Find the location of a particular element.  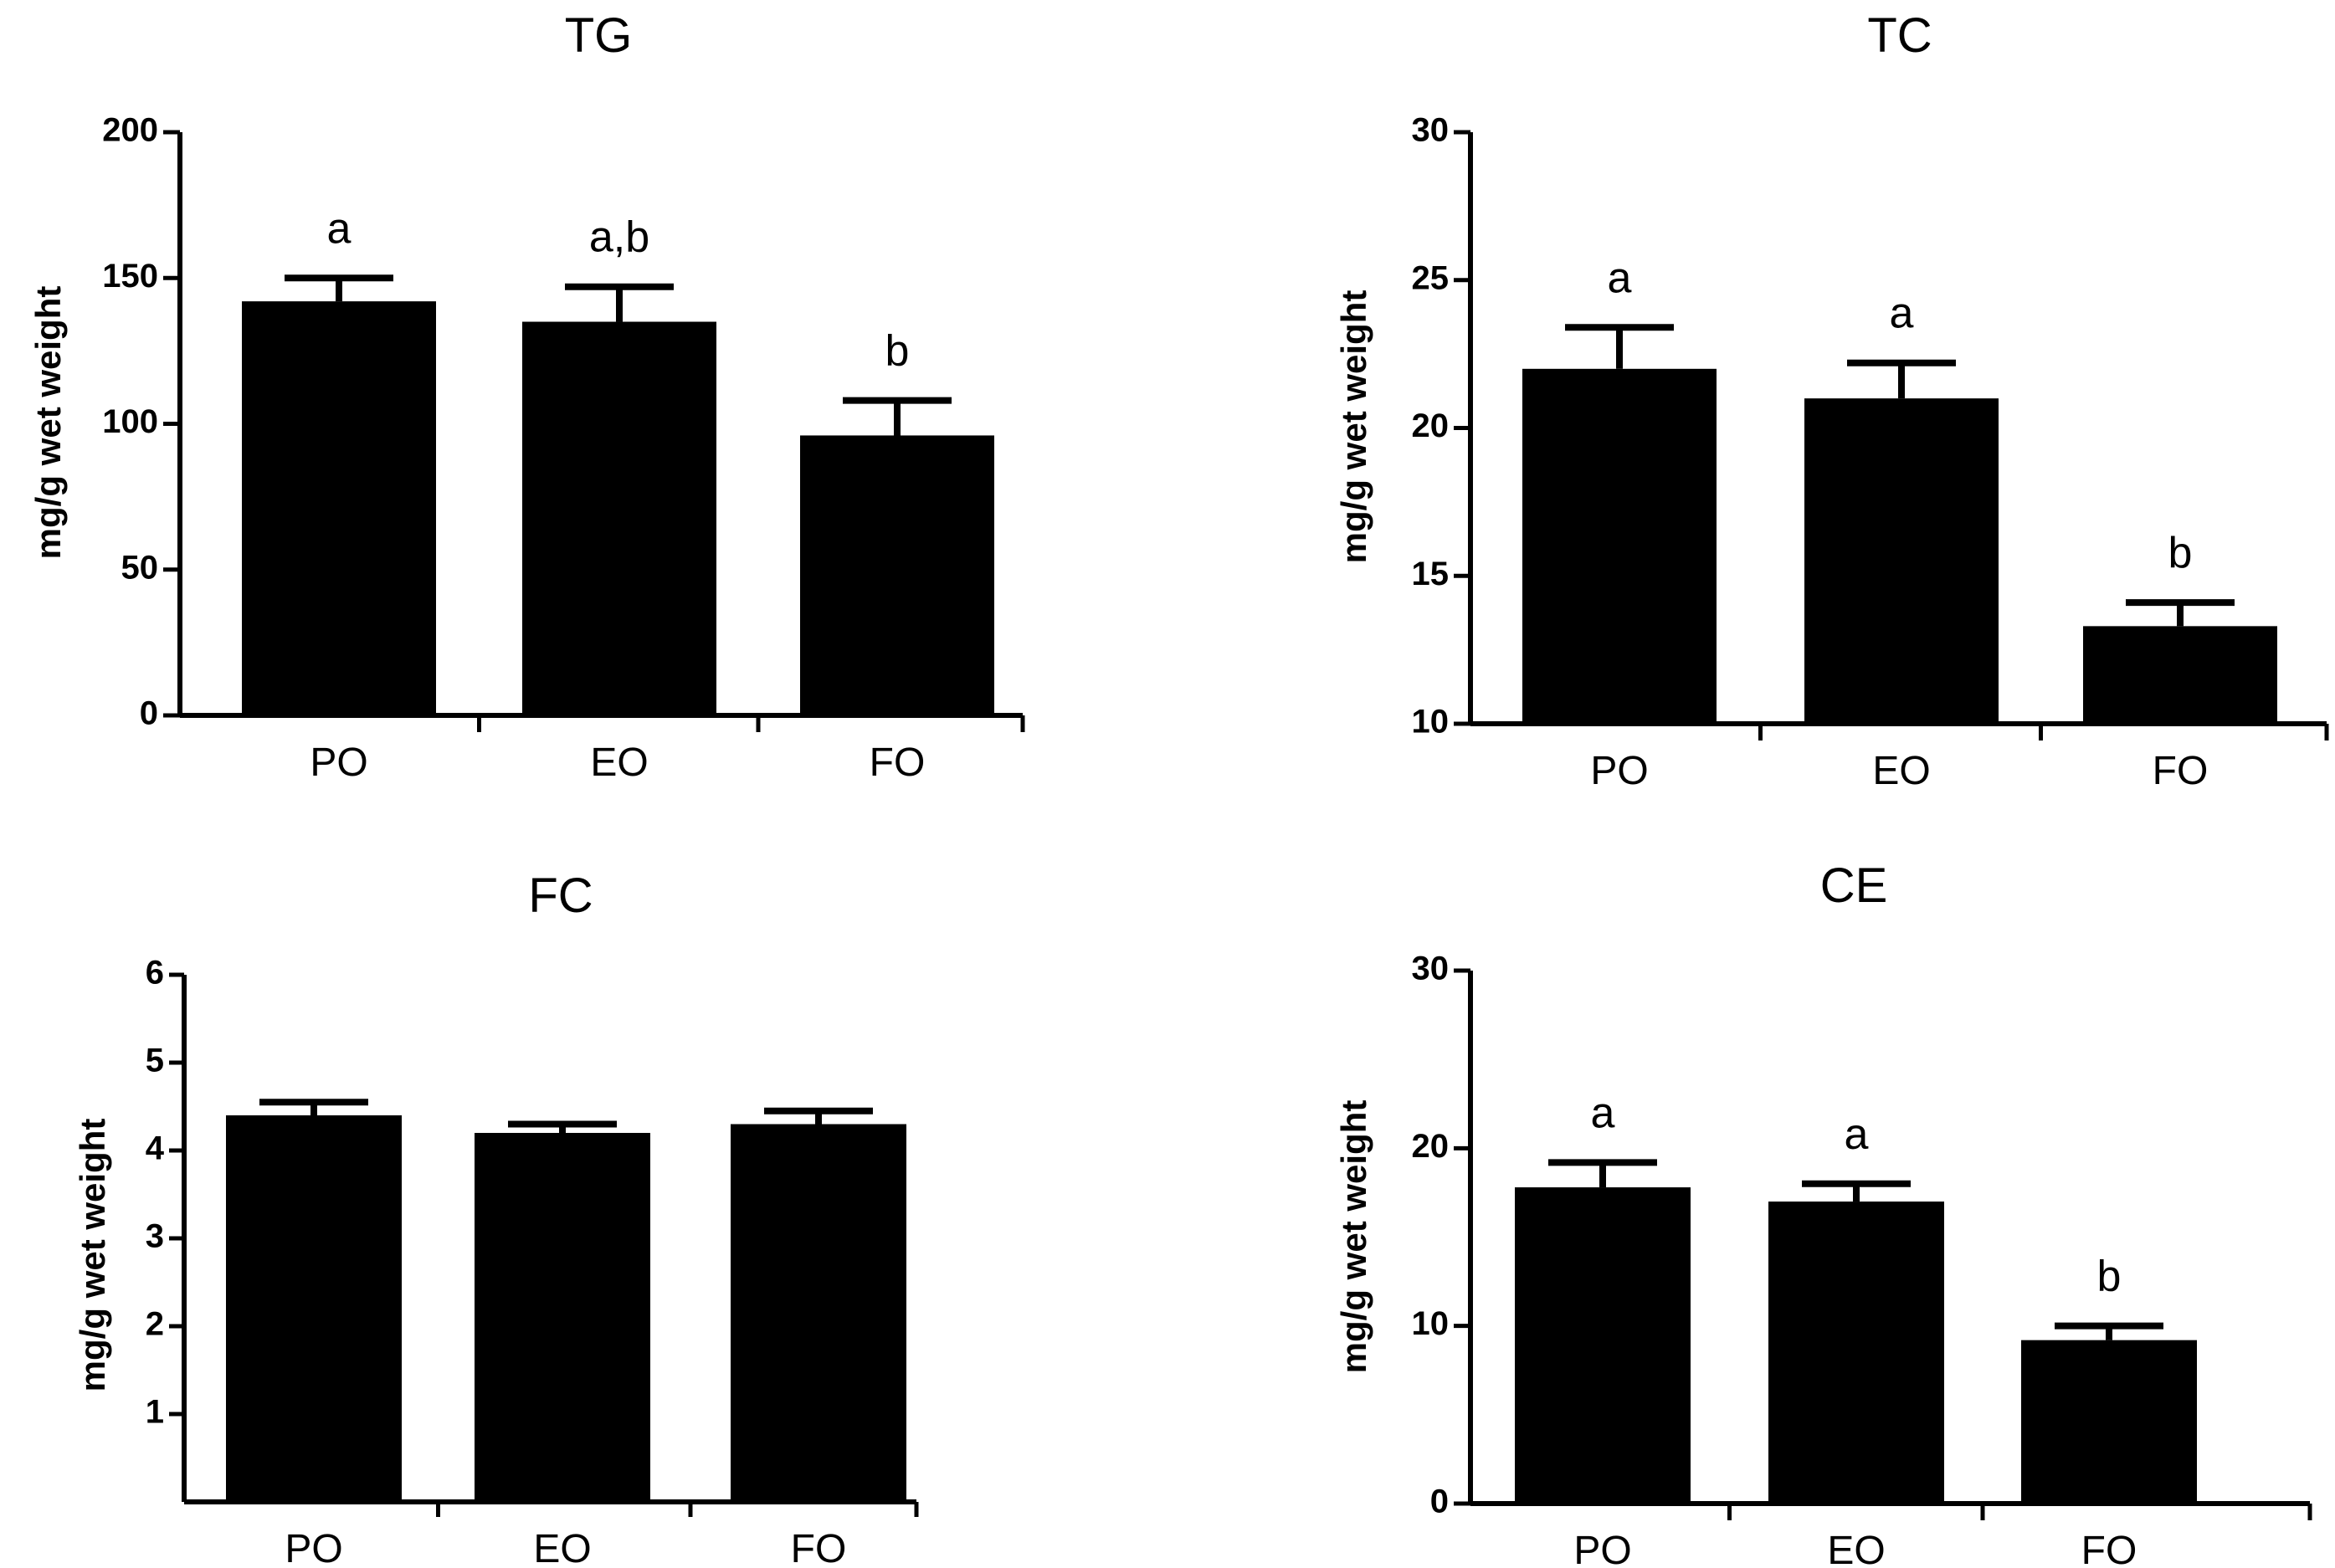

plot-area: PO EO FO 1 2 3 4 5 6 is located at coordinates (532, 1261).